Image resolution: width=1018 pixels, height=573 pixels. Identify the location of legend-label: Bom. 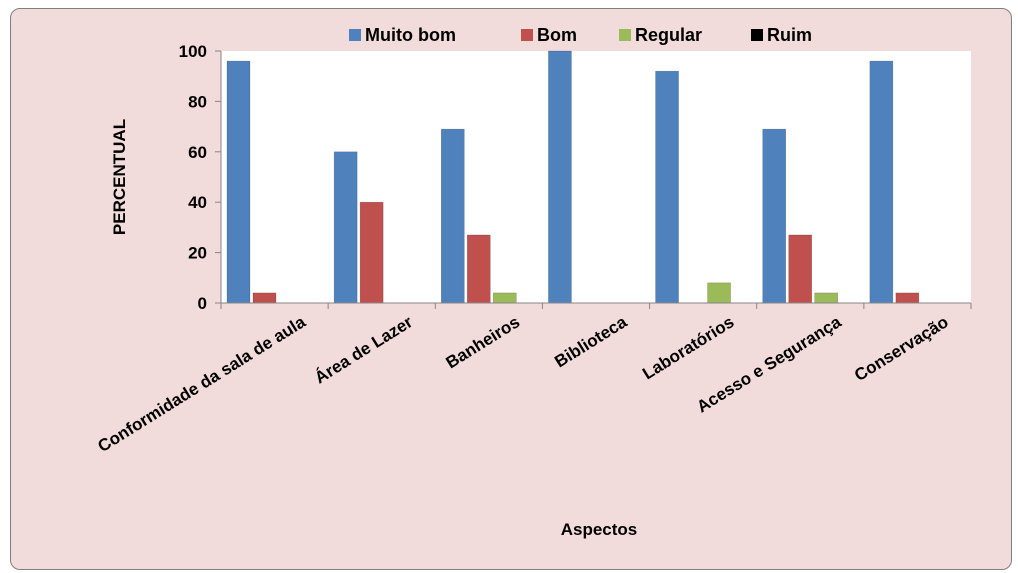
(557, 35).